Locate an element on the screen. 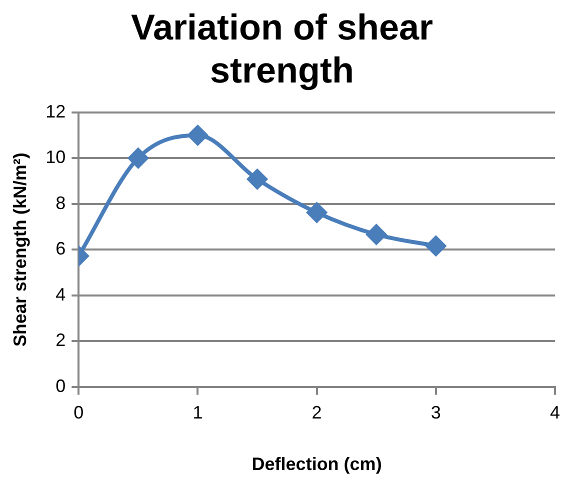 Image resolution: width=568 pixels, height=488 pixels. y-tick-label: 0 is located at coordinates (61, 386).